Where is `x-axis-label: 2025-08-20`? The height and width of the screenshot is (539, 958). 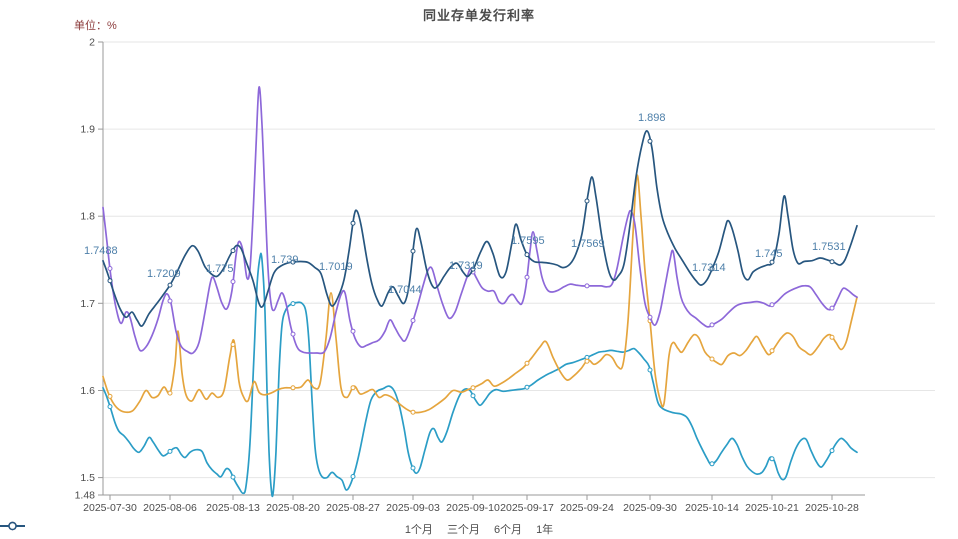
x-axis-label: 2025-08-20 is located at coordinates (293, 508).